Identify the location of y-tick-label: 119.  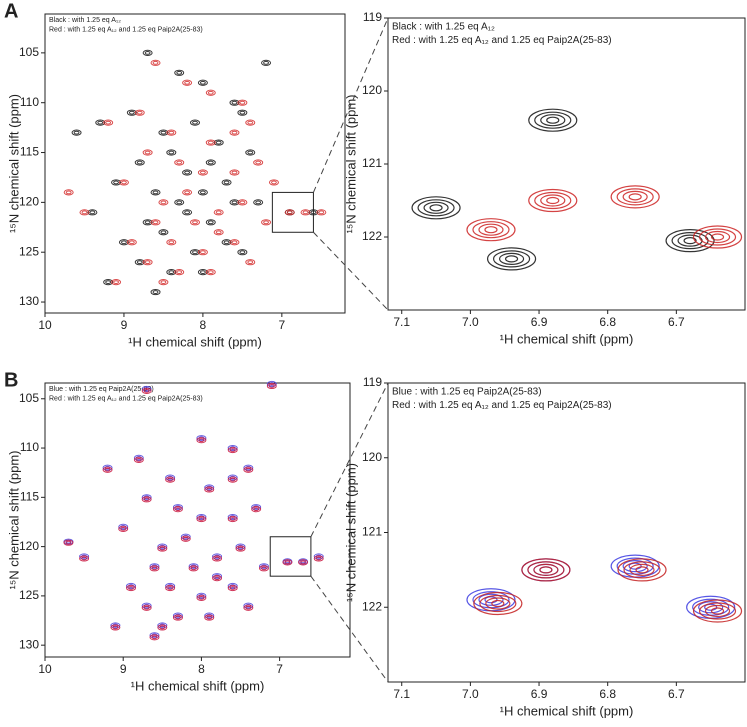
(372, 17).